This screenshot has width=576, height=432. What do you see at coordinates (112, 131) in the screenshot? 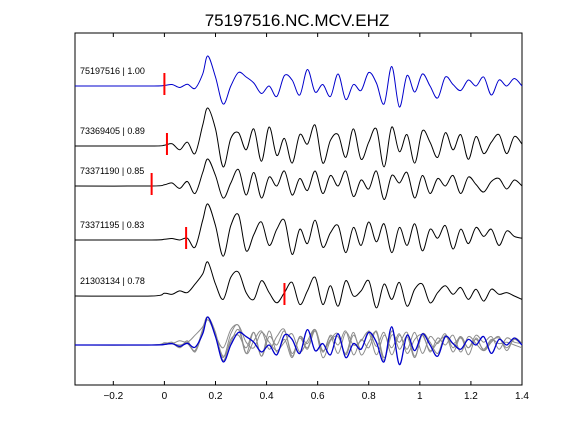
I see `trace-label-2: 73369405 | 0.89` at bounding box center [112, 131].